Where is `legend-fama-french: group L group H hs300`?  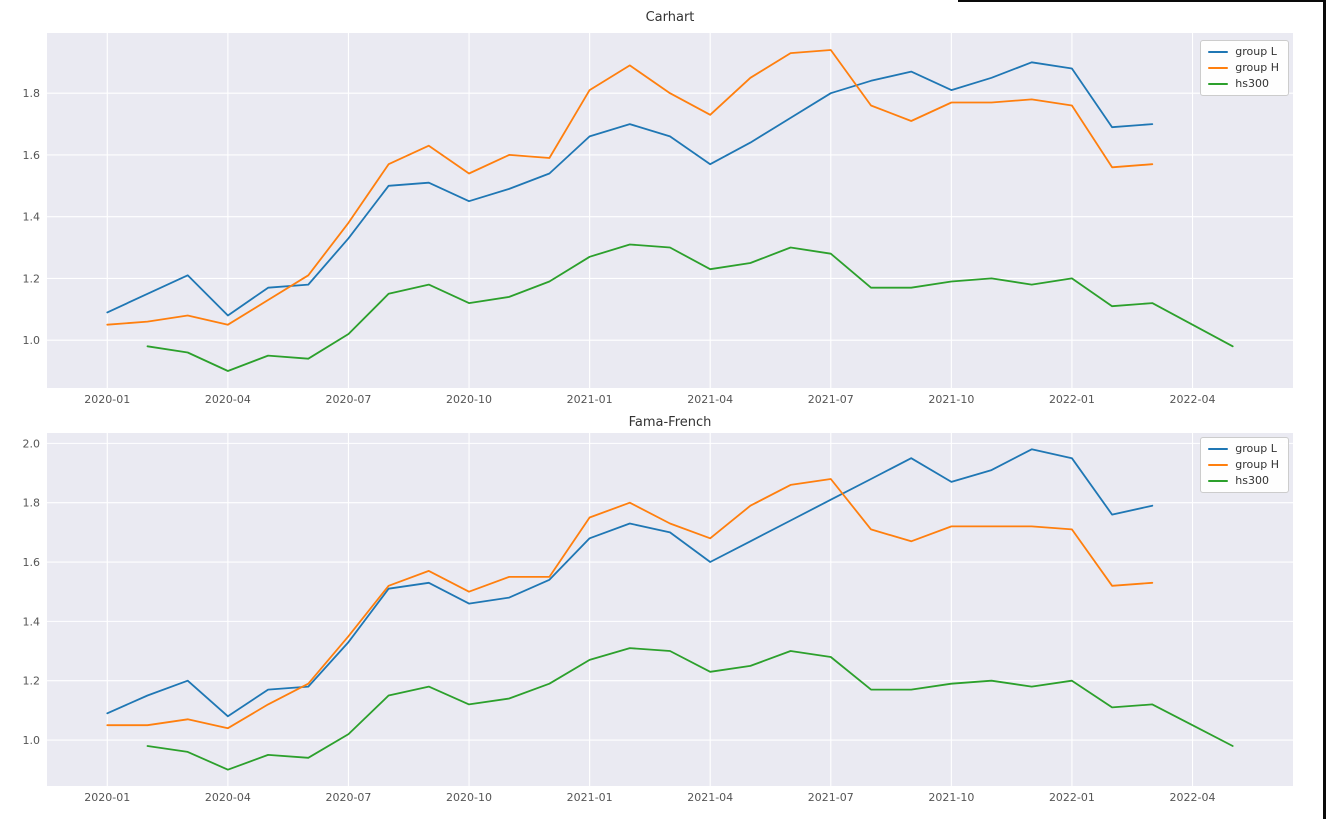 legend-fama-french: group L group H hs300 is located at coordinates (1244, 465).